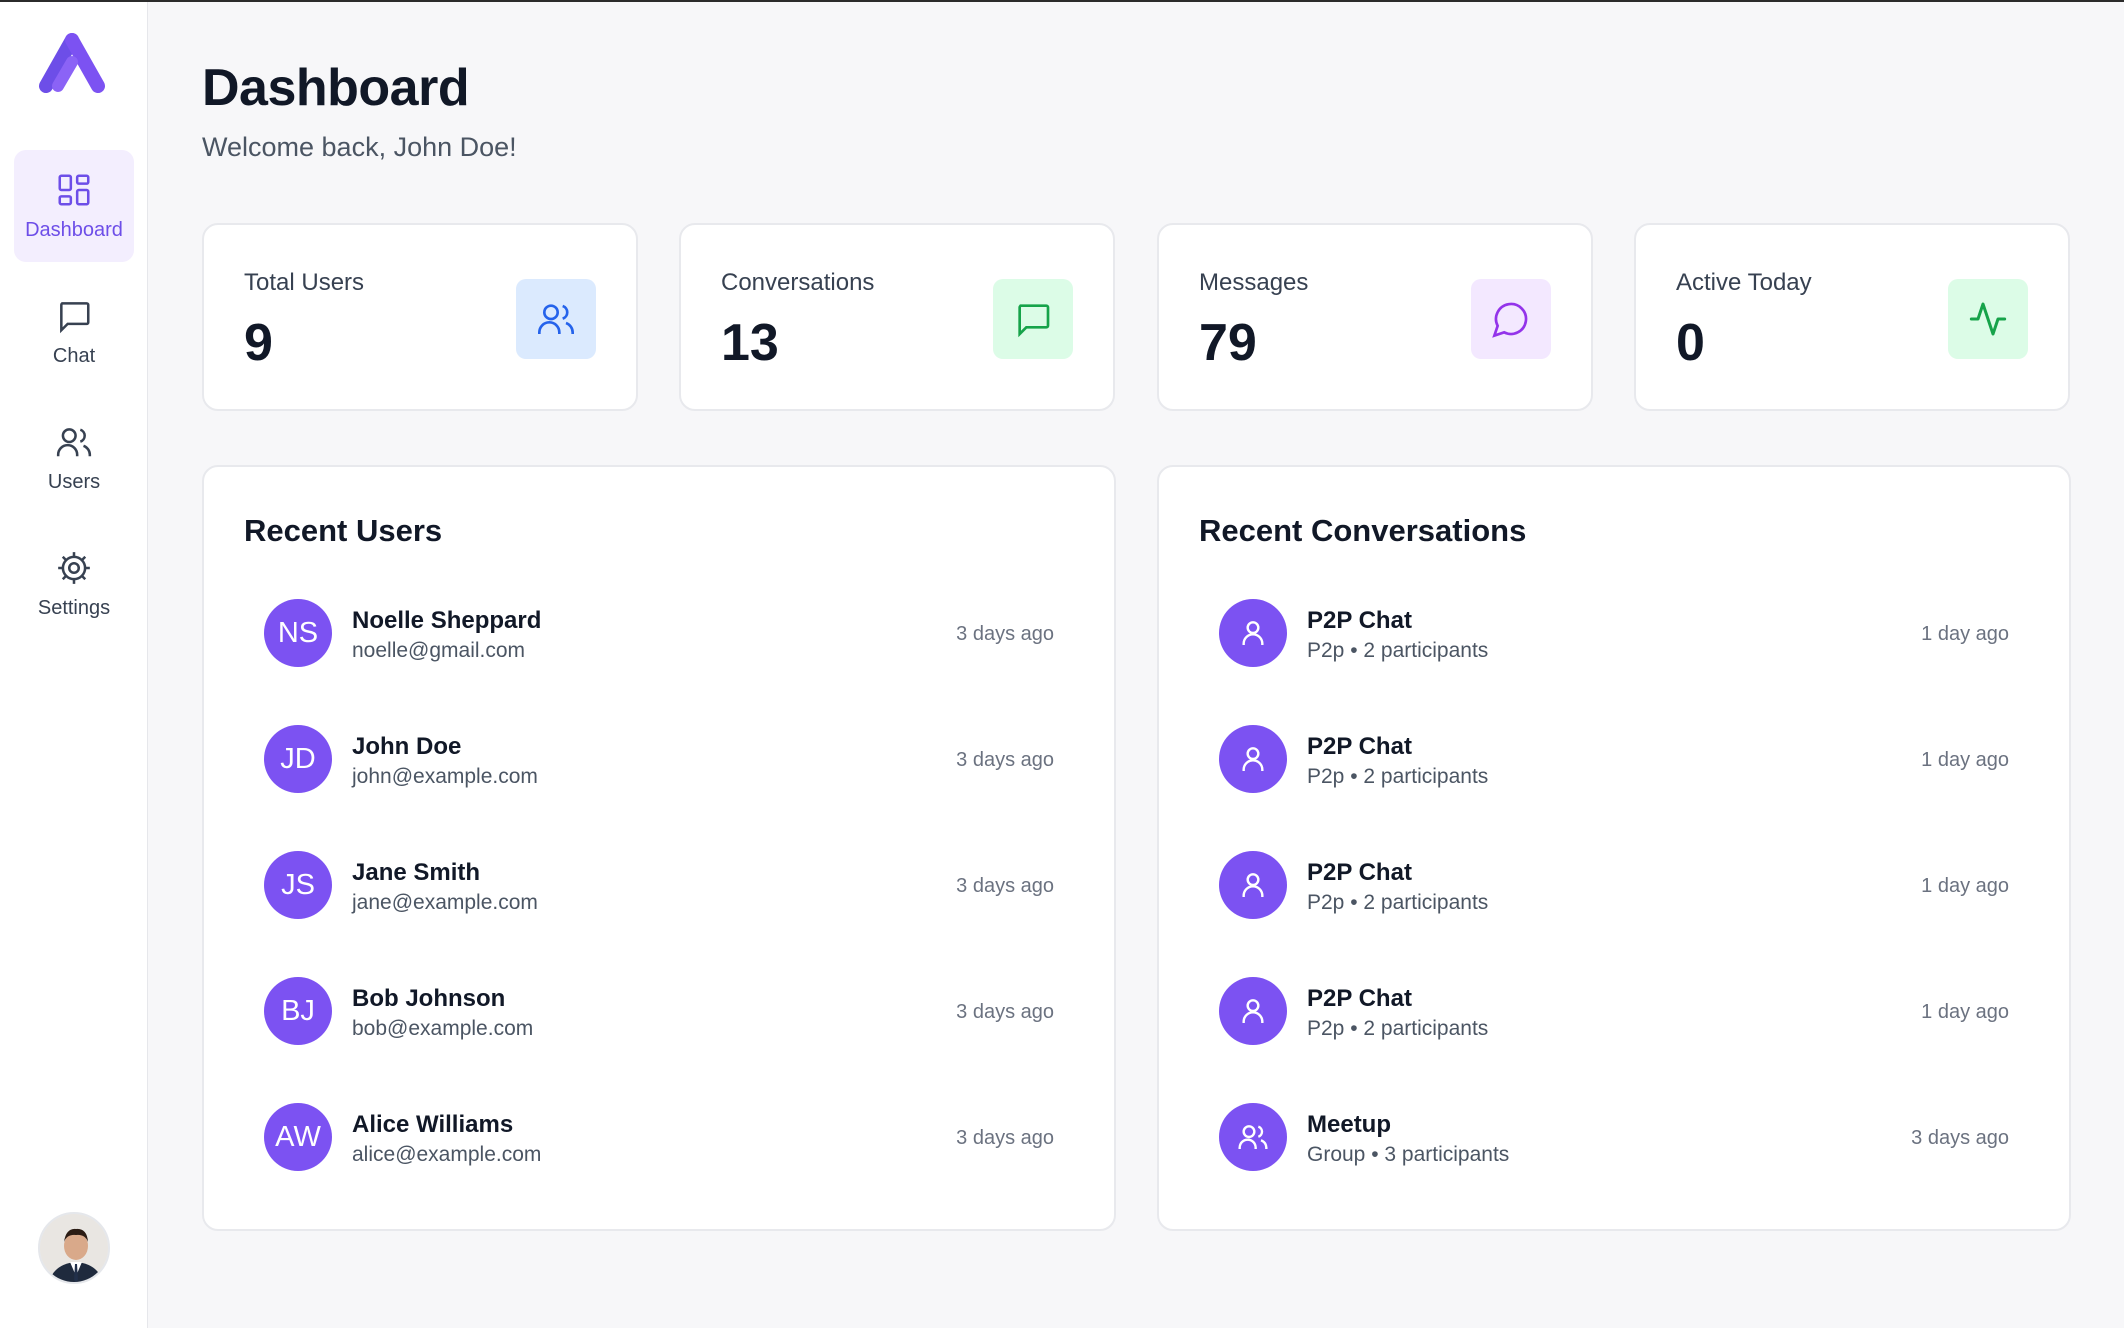  Describe the element at coordinates (798, 282) in the screenshot. I see `stat-label: Conversations` at that location.